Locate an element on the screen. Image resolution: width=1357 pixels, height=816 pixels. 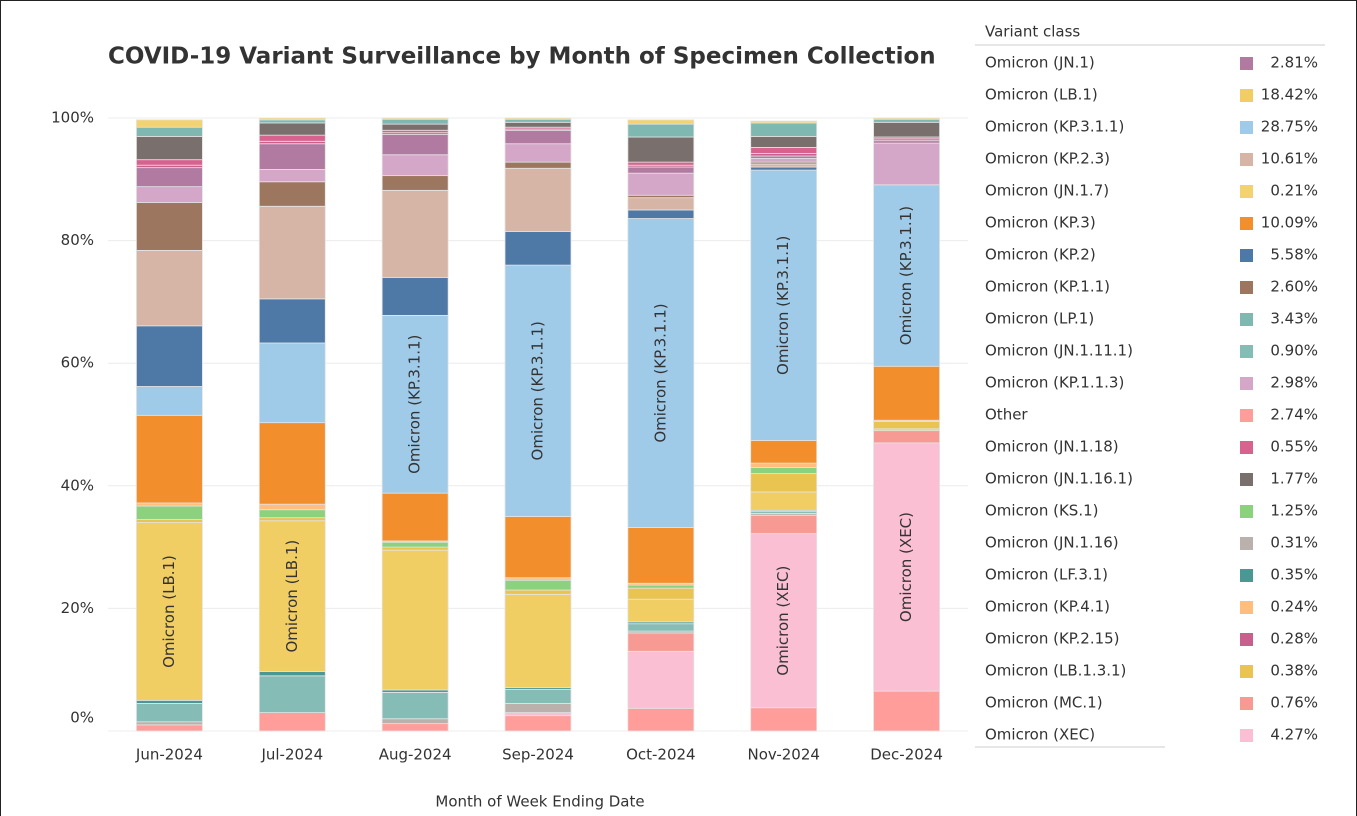
legend-share: 1.77% is located at coordinates (1294, 479).